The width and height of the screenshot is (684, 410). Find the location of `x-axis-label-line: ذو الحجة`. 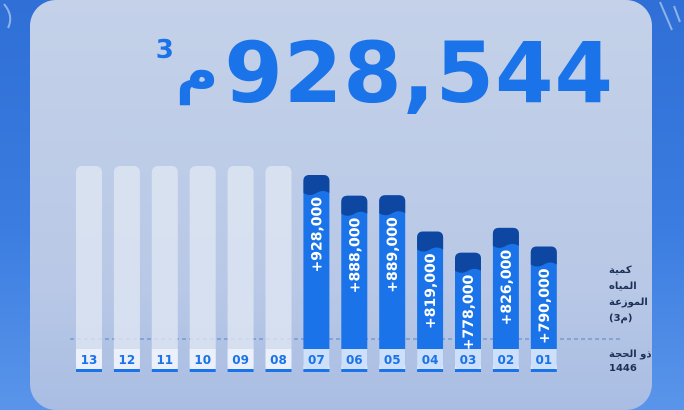

x-axis-label-line: ذو الحجة is located at coordinates (630, 354).